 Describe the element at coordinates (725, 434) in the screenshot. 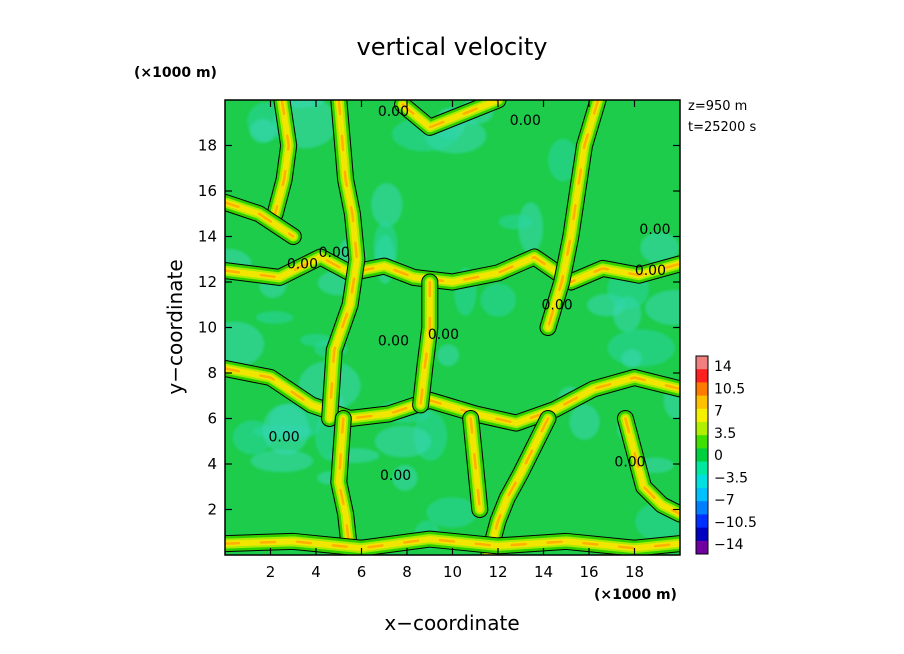

I see `colorbar-label: 3.5` at that location.